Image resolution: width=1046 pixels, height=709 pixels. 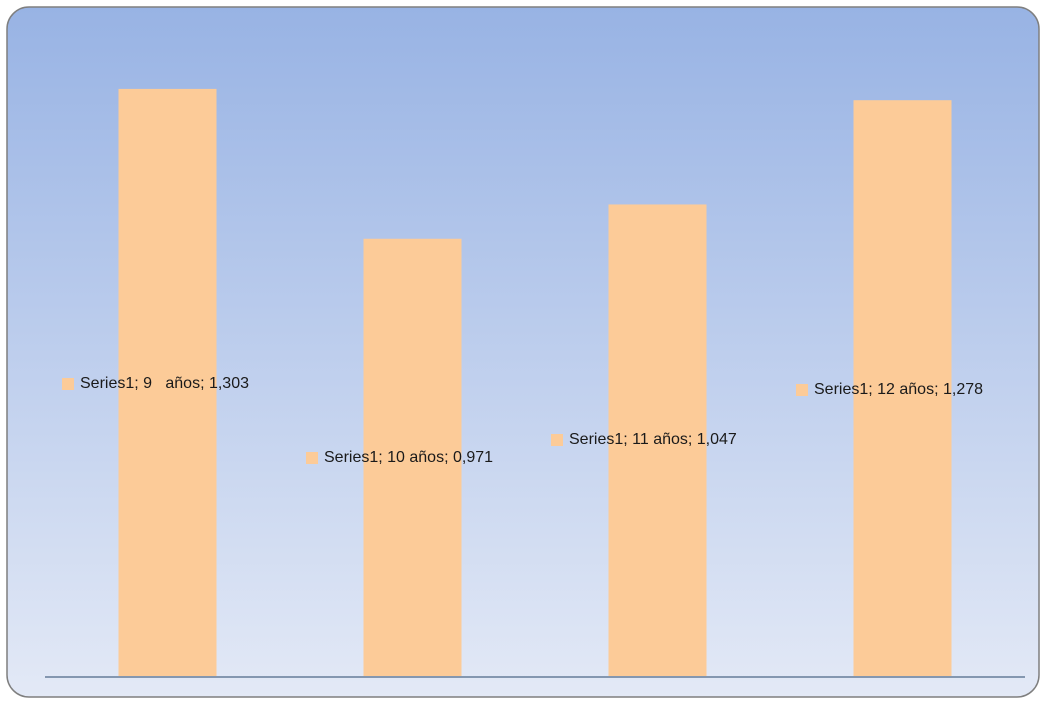 What do you see at coordinates (653, 439) in the screenshot?
I see `data-label: Series1; 11 años; 1,047` at bounding box center [653, 439].